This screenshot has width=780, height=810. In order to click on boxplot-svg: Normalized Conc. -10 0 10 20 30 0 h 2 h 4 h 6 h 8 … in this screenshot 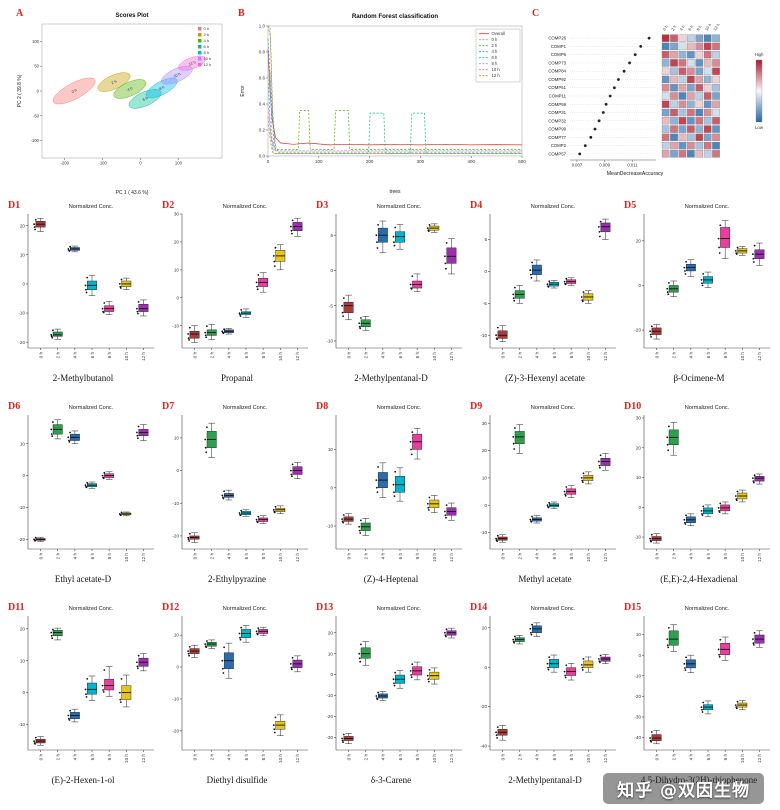, I will do `click(702, 483)`.